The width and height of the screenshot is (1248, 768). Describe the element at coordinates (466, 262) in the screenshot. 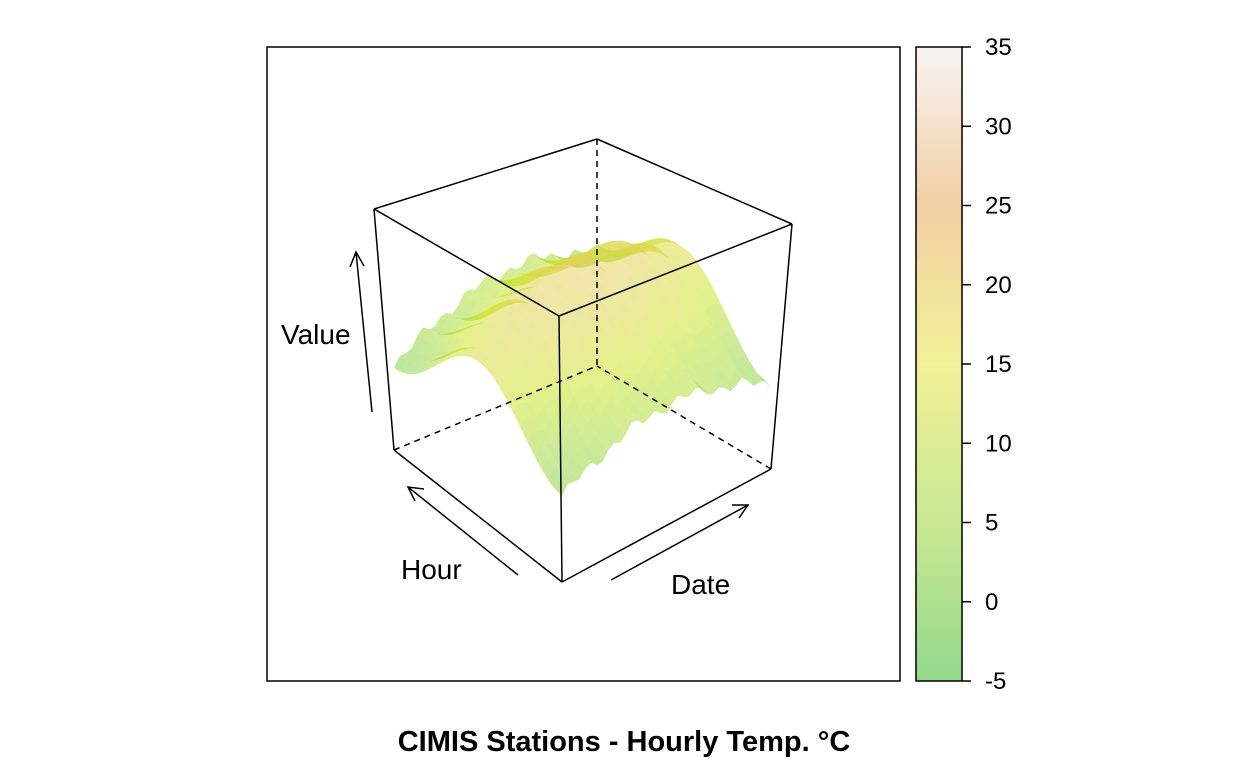

I see `box-edge` at that location.